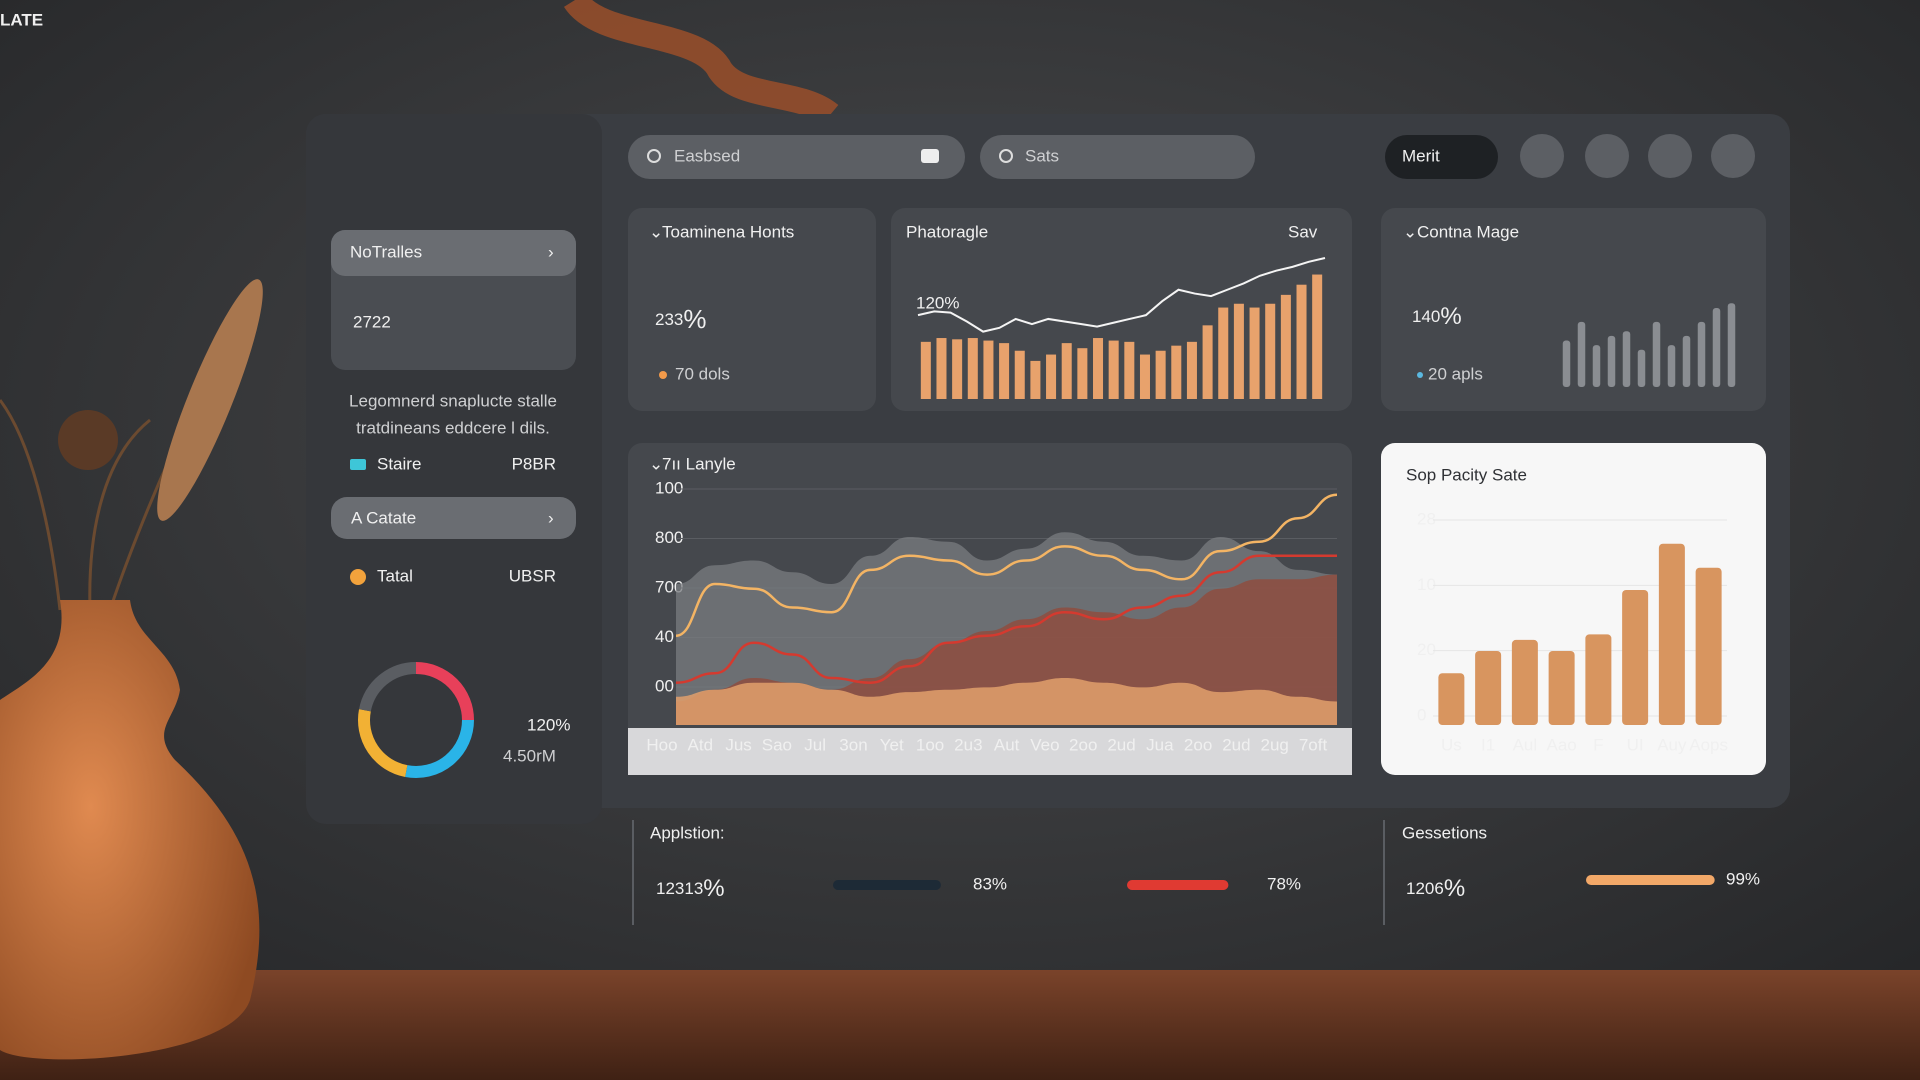  What do you see at coordinates (960, 1025) in the screenshot?
I see `table` at bounding box center [960, 1025].